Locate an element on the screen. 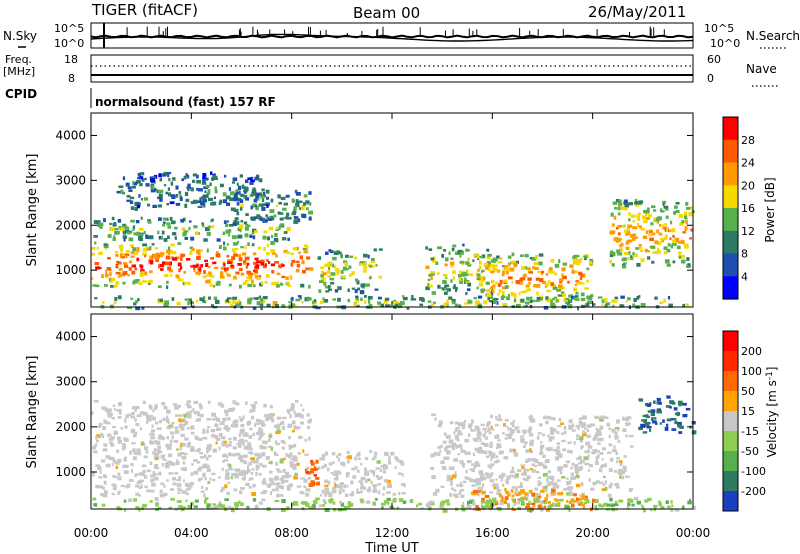 Image resolution: width=800 pixels, height=554 pixels. nsky-spikes is located at coordinates (384, 35).